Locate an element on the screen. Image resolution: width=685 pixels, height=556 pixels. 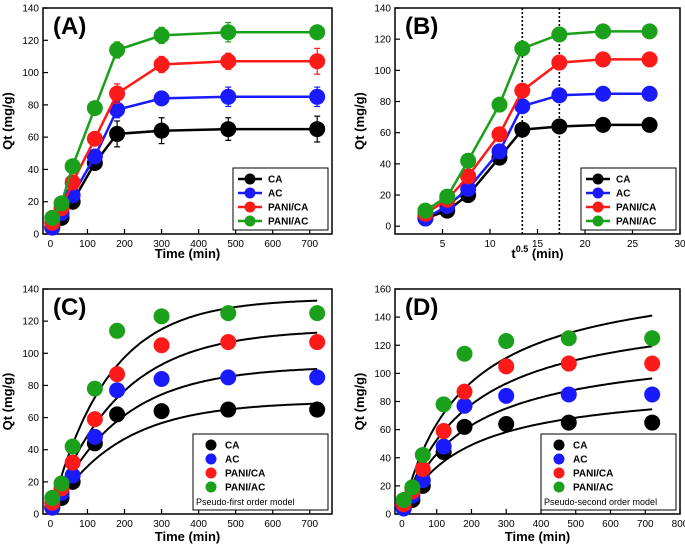
x-tick-label: 800 is located at coordinates (678, 524).